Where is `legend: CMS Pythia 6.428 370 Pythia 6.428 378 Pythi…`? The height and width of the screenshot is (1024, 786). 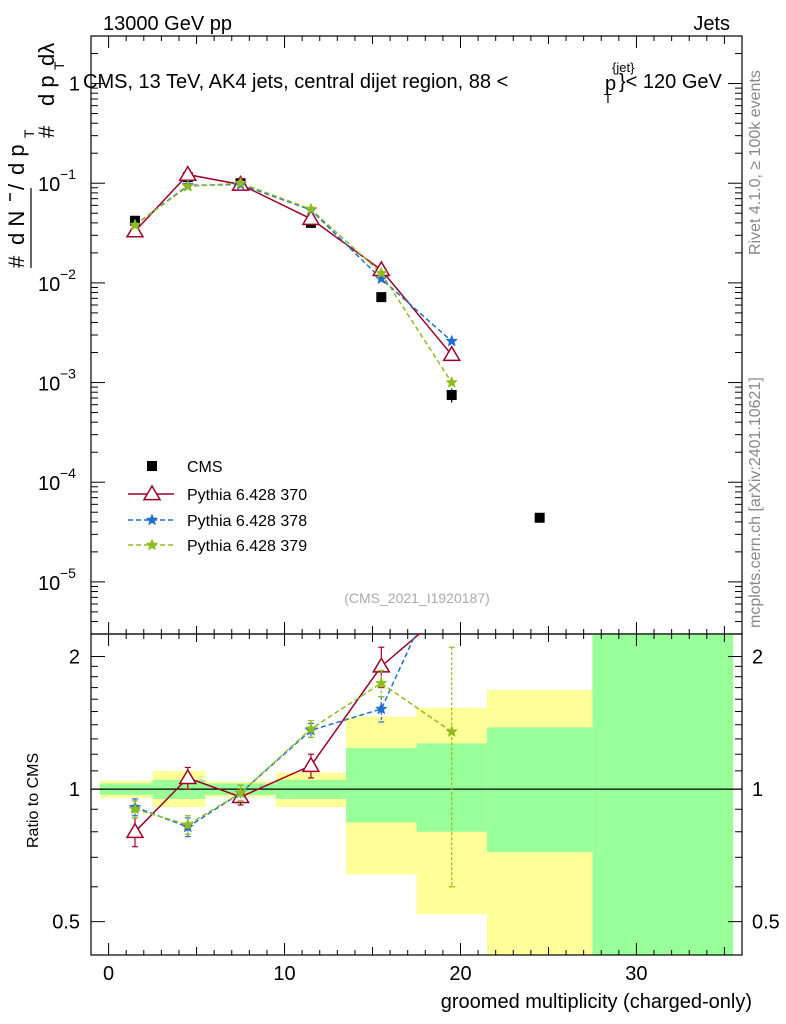 legend: CMS Pythia 6.428 370 Pythia 6.428 378 Pythi… is located at coordinates (217, 507).